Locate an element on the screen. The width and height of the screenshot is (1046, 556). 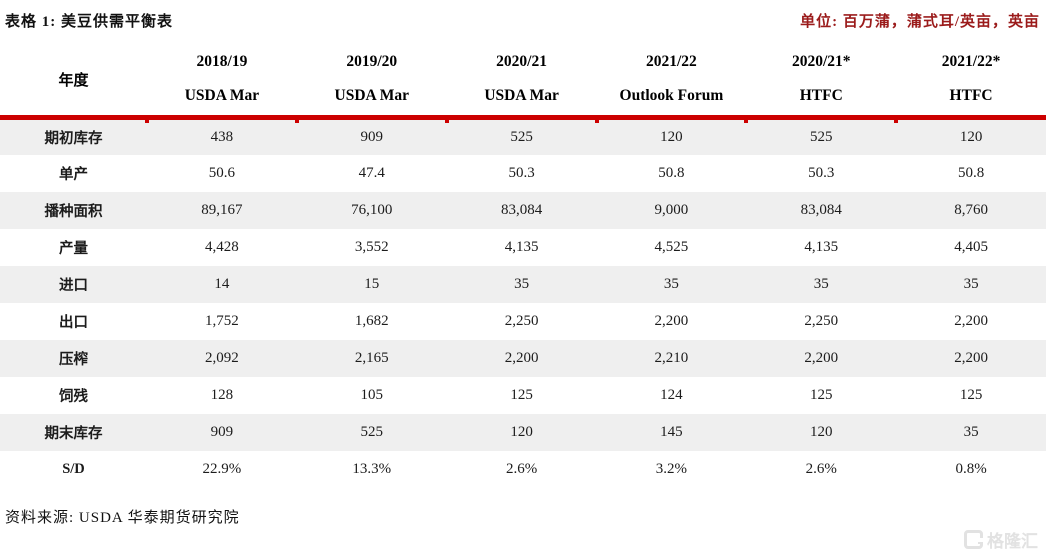
column-source: USDA Mar is located at coordinates (521, 95).